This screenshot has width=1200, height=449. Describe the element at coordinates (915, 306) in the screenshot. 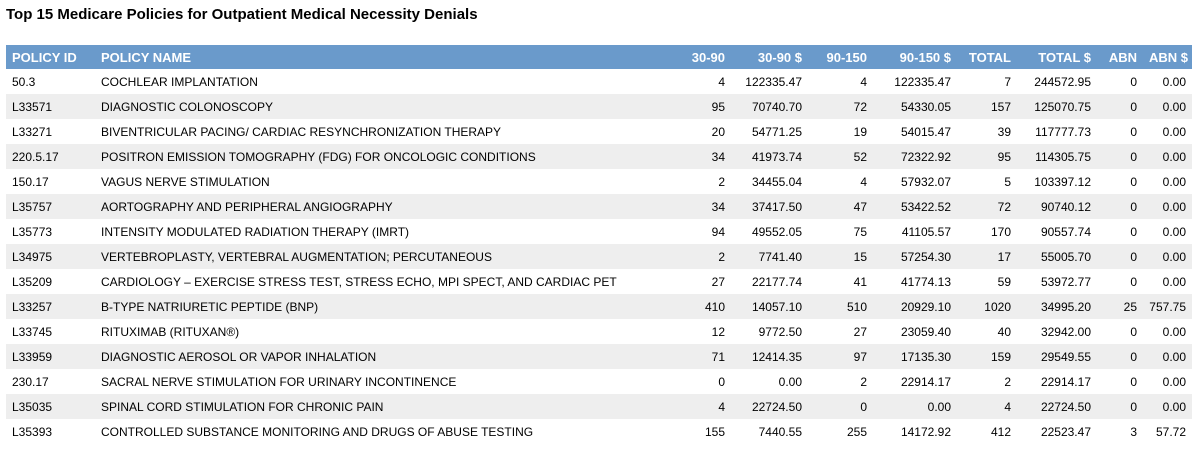

I see `cell-90-150-amount: 20929.10` at that location.